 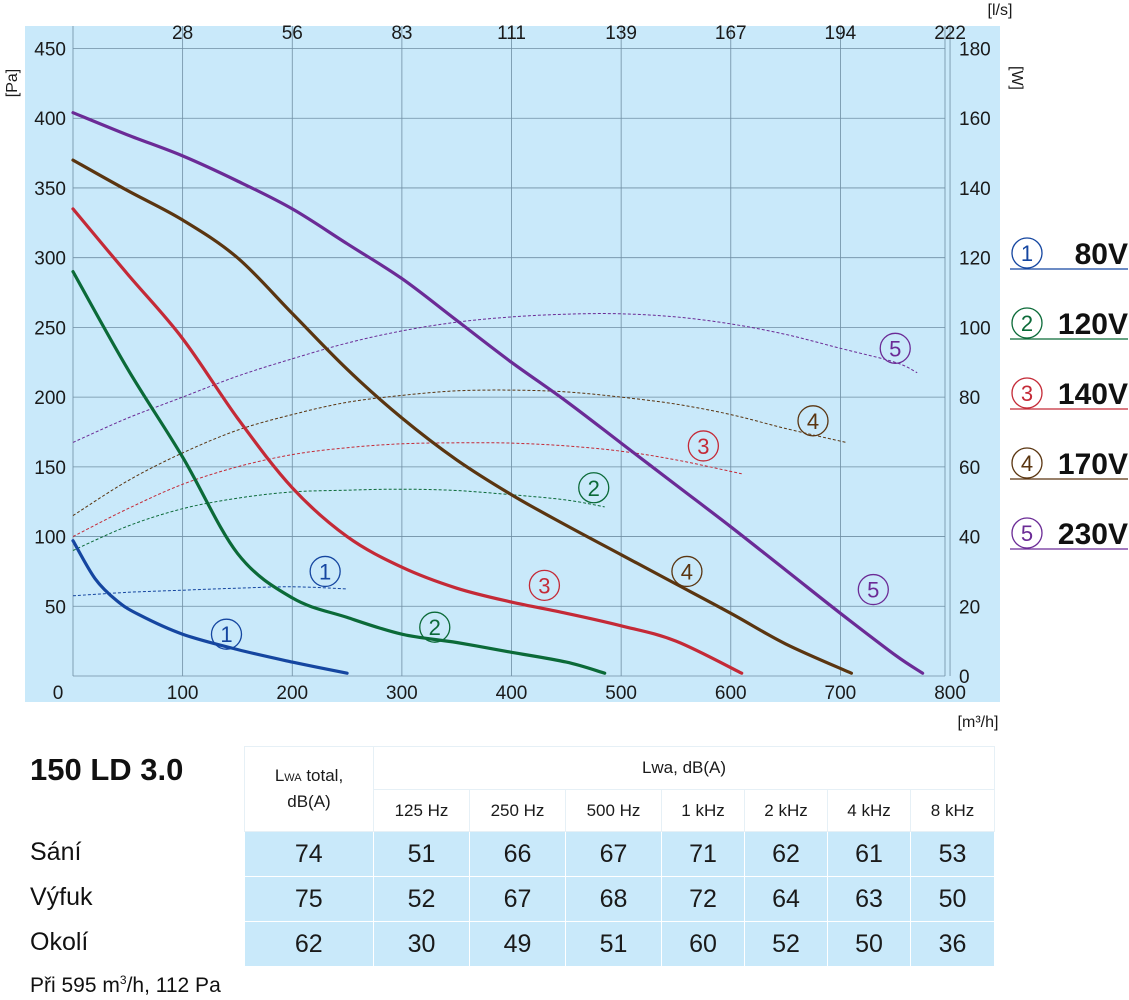 I want to click on legend-badge-number: 5, so click(x=1027, y=533).